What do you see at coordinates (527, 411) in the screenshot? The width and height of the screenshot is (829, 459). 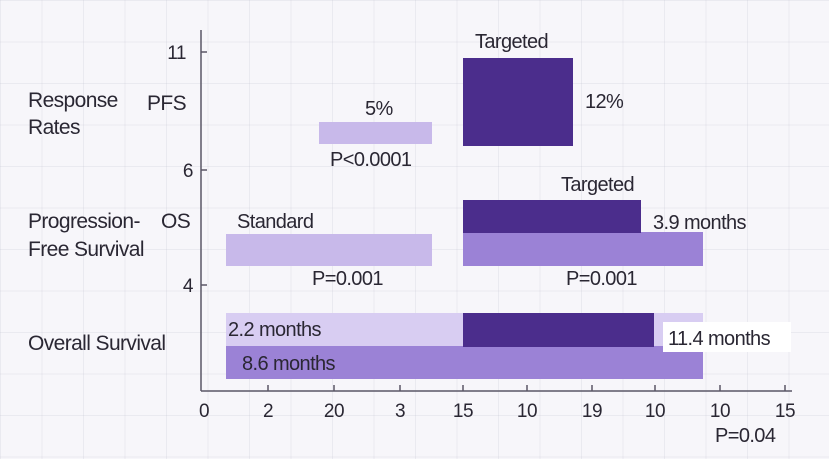 I see `x-tick-label-5: 10` at bounding box center [527, 411].